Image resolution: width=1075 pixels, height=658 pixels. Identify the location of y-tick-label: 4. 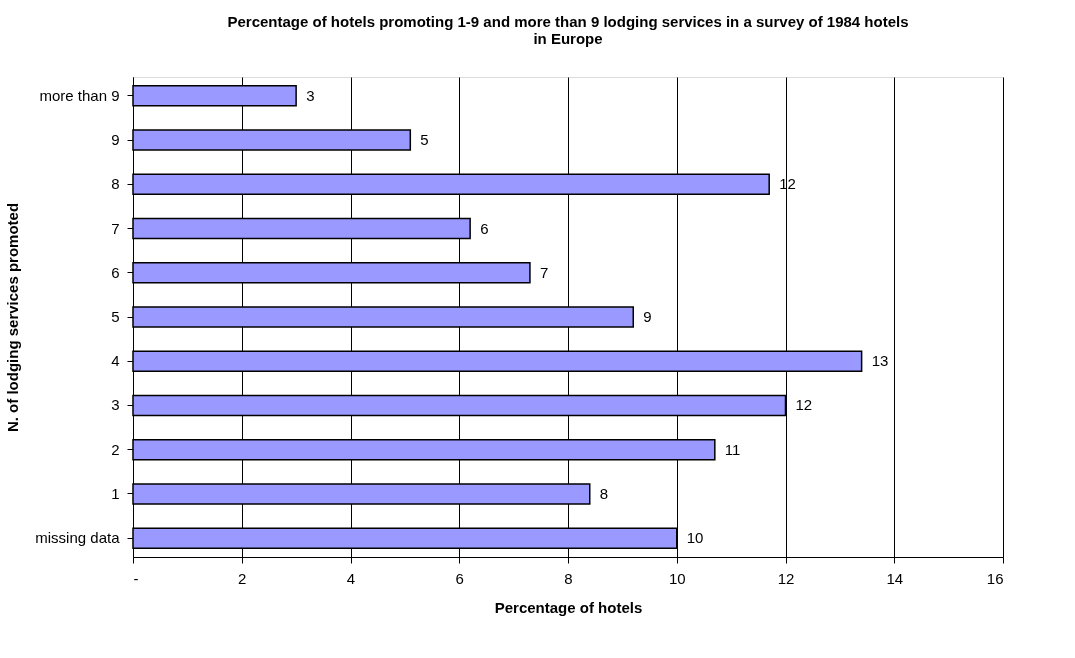
(115, 361).